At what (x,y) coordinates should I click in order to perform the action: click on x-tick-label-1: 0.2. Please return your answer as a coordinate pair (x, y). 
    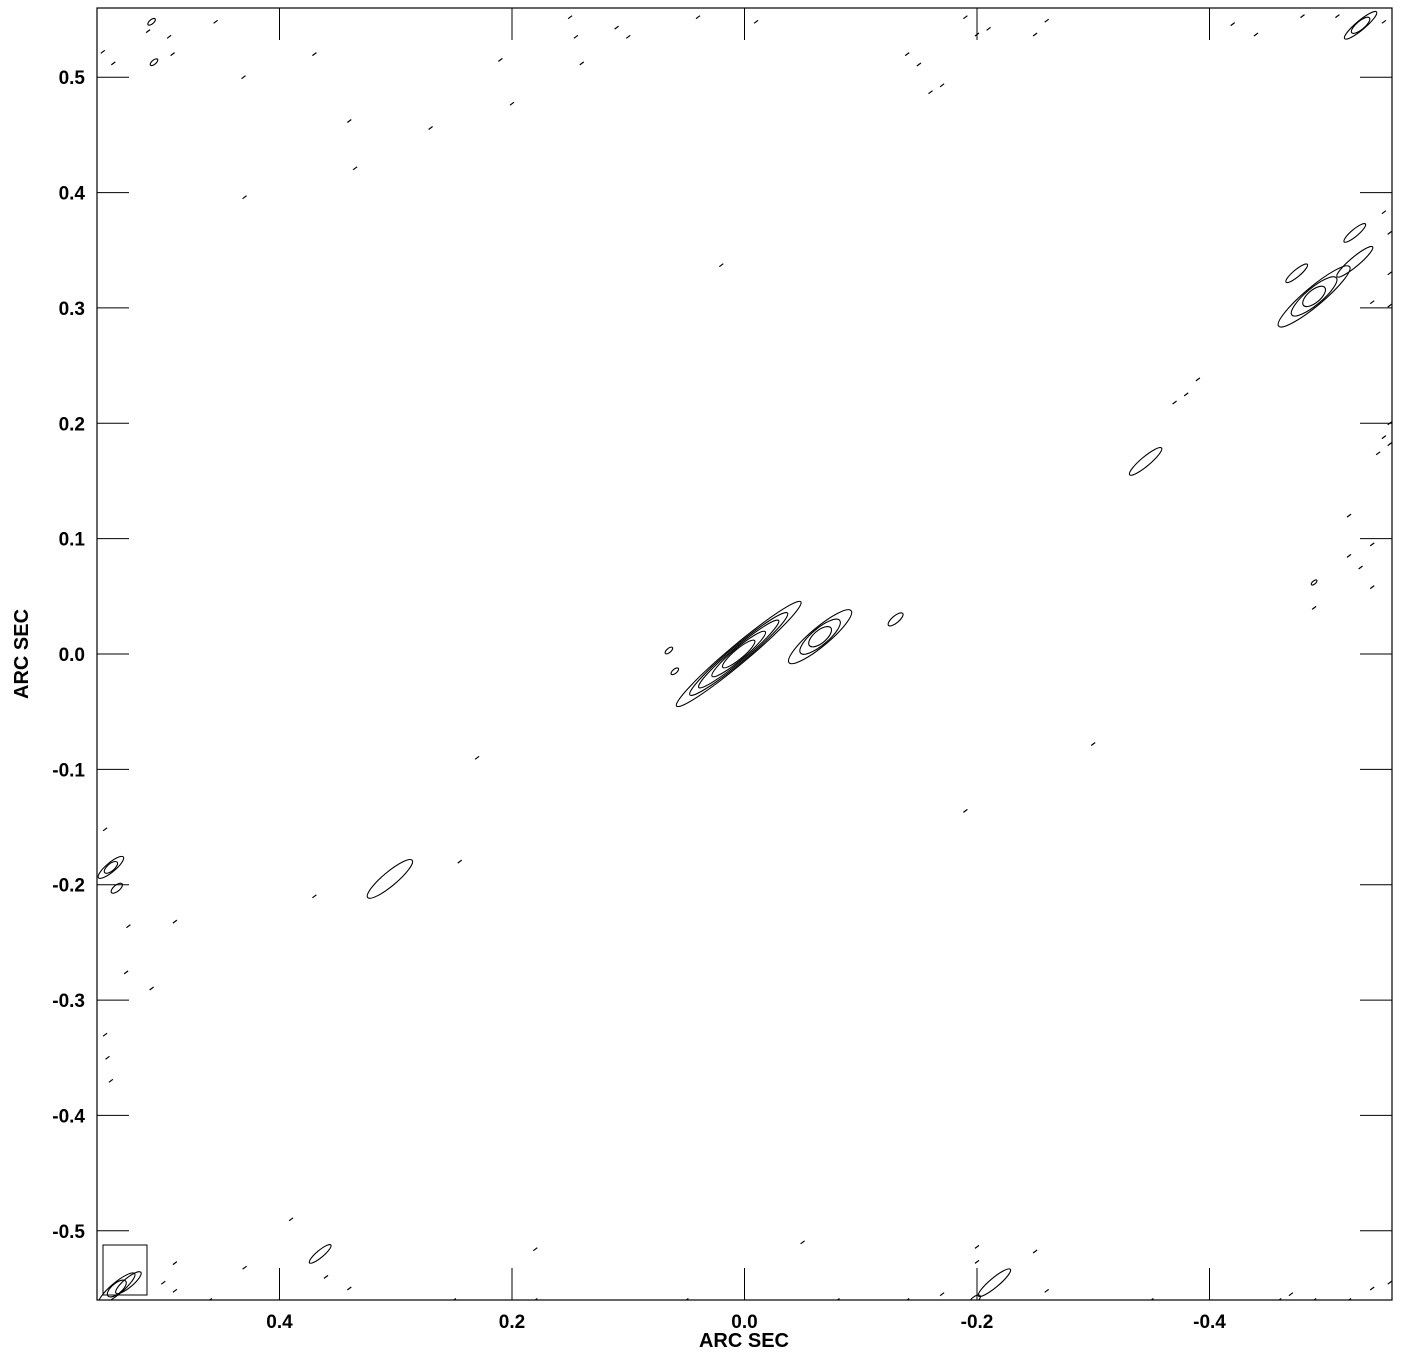
    Looking at the image, I should click on (512, 1322).